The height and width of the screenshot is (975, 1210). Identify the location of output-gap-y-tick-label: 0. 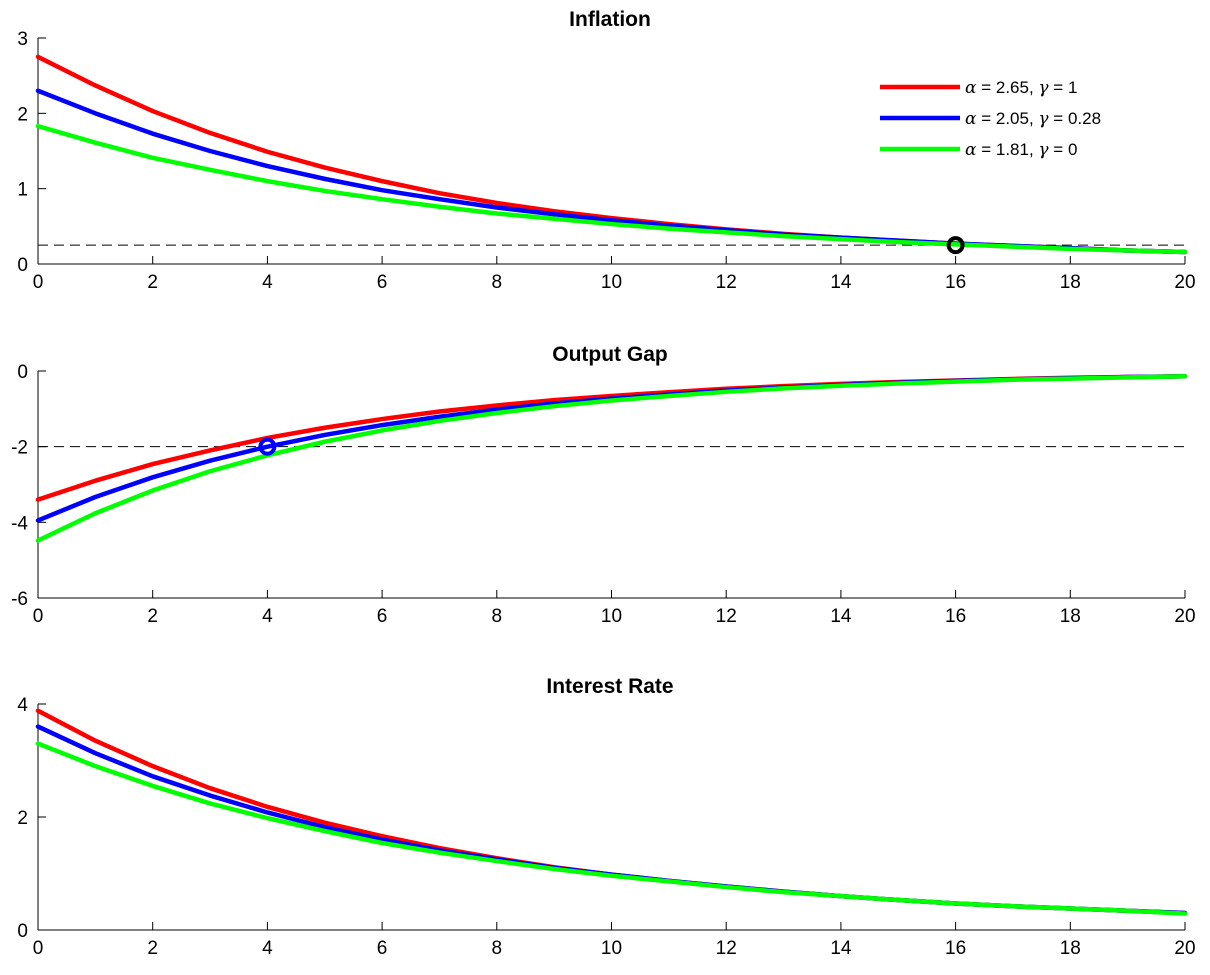
(22, 372).